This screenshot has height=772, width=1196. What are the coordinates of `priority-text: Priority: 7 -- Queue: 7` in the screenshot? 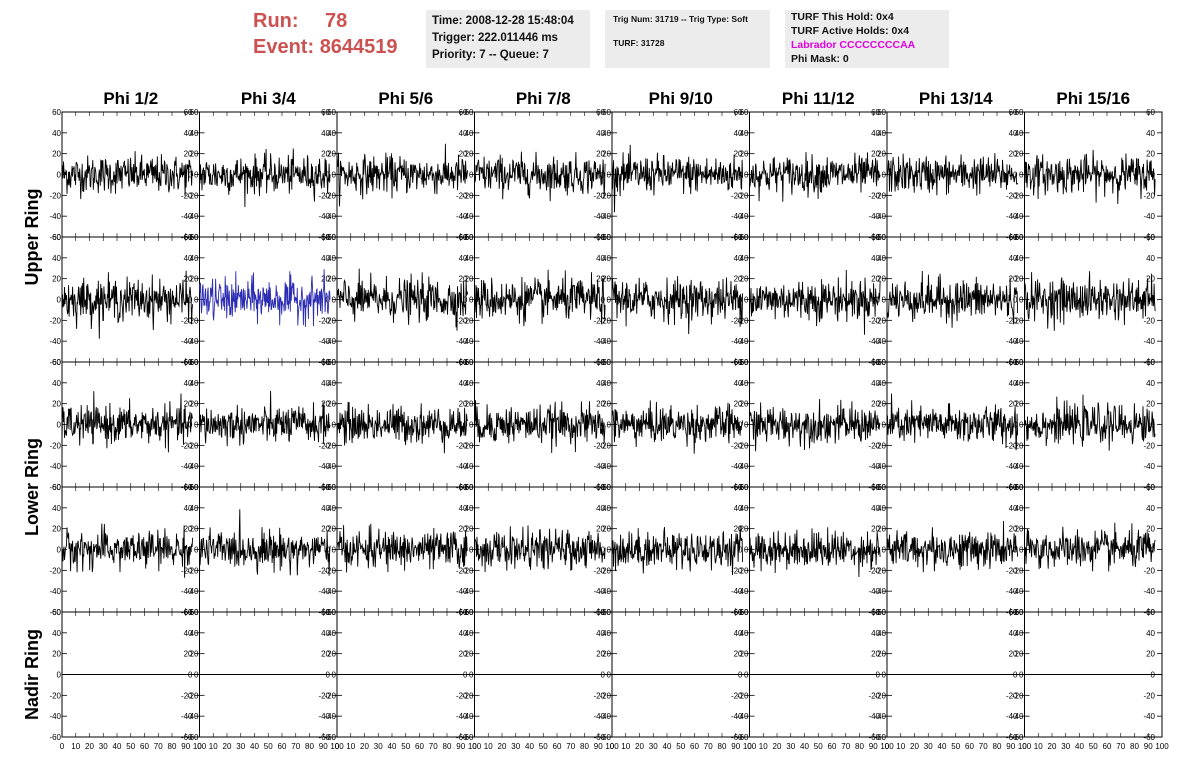 It's located at (490, 55).